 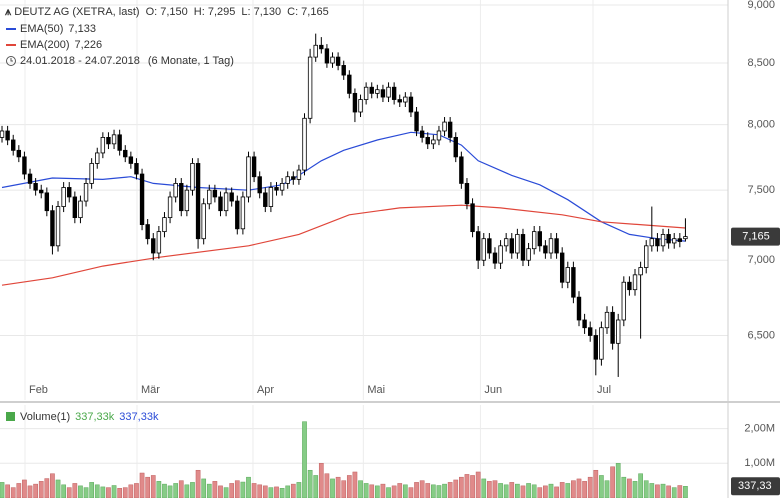 I want to click on legend-name: Volume(1), so click(x=45, y=417).